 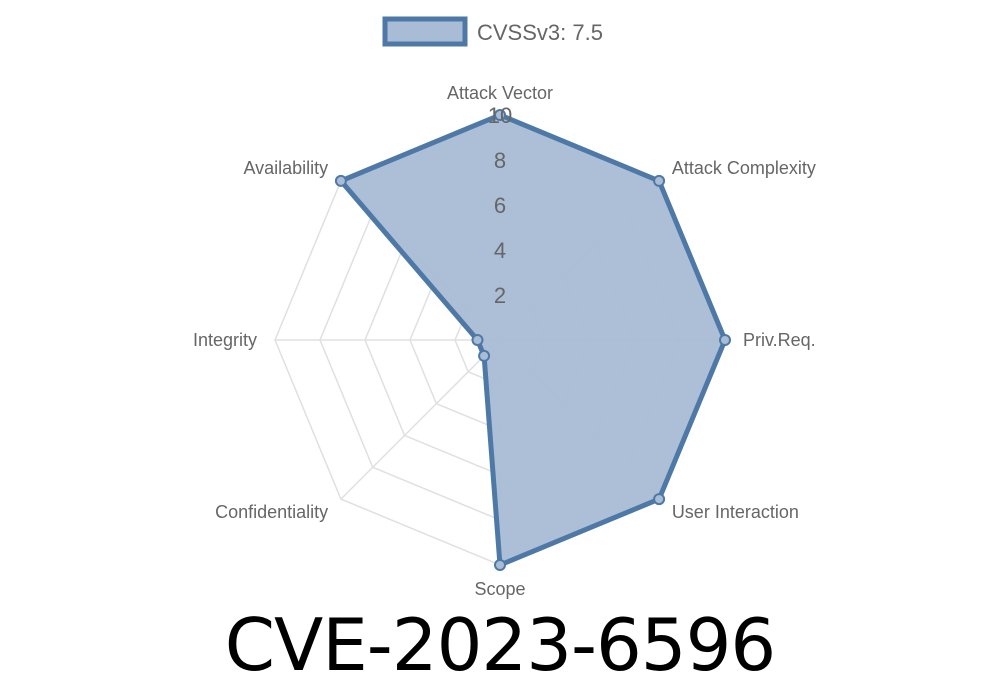 What do you see at coordinates (779, 340) in the screenshot?
I see `axis-label: Priv.Req.` at bounding box center [779, 340].